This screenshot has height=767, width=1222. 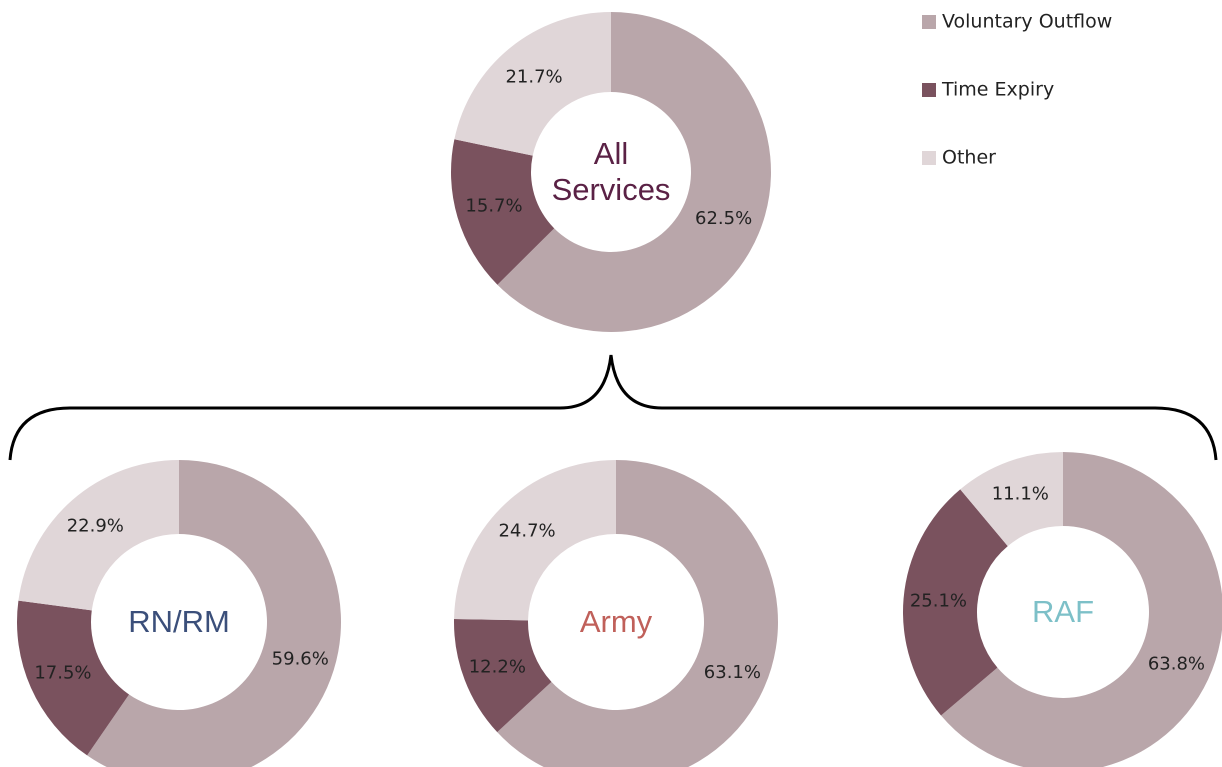 What do you see at coordinates (533, 76) in the screenshot?
I see `value-label: 21.7%` at bounding box center [533, 76].